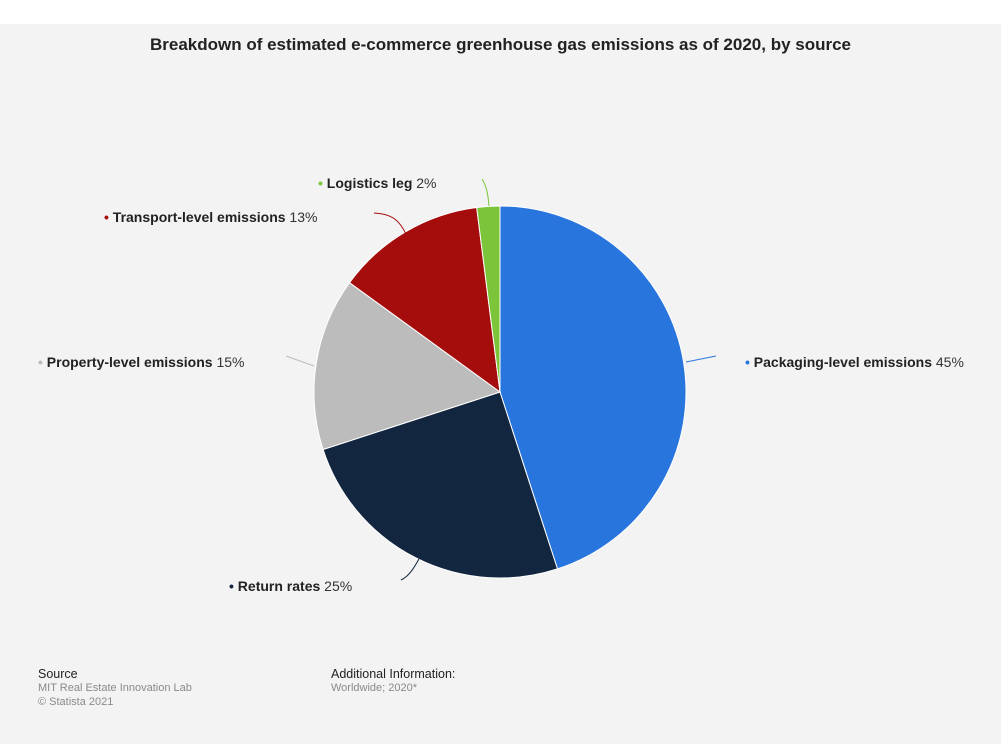  What do you see at coordinates (413, 564) in the screenshot?
I see `connector-return-rates` at bounding box center [413, 564].